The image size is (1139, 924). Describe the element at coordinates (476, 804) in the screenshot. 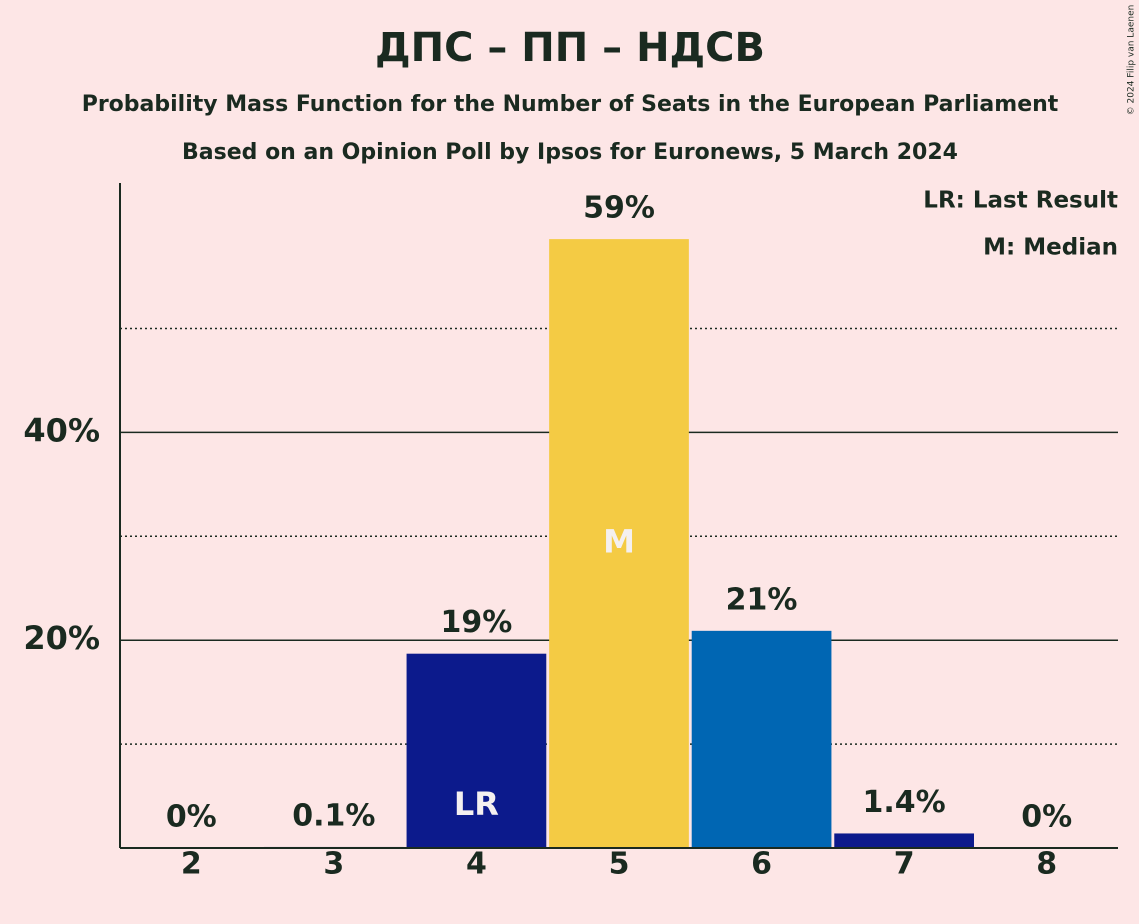

I see `bar-annotation: LR` at that location.